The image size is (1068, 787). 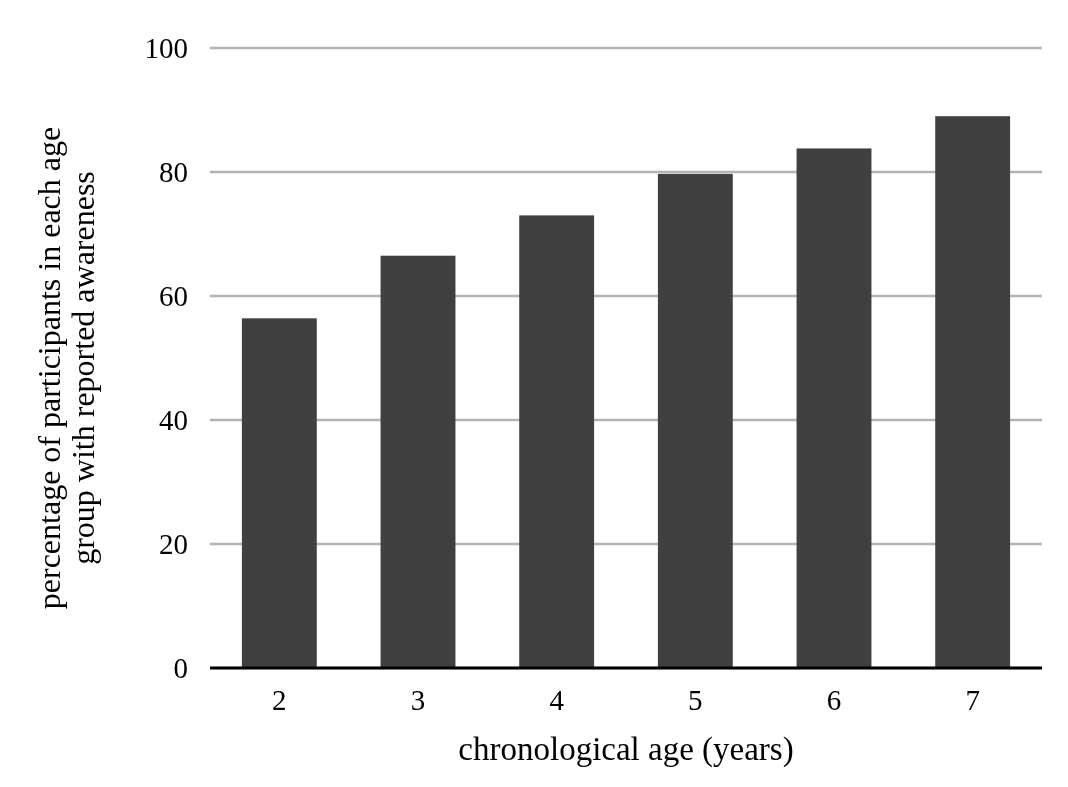 I want to click on x-tick-label: 3, so click(x=418, y=700).